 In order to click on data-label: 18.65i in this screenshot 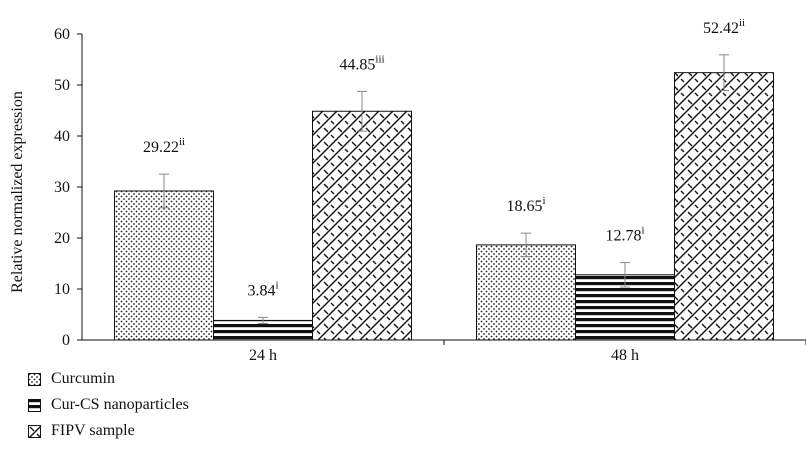, I will do `click(525, 205)`.